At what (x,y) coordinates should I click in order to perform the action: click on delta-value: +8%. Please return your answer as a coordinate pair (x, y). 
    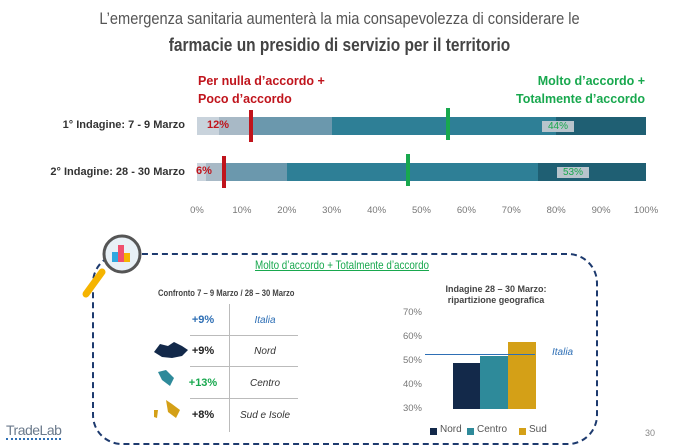
    Looking at the image, I should click on (203, 415).